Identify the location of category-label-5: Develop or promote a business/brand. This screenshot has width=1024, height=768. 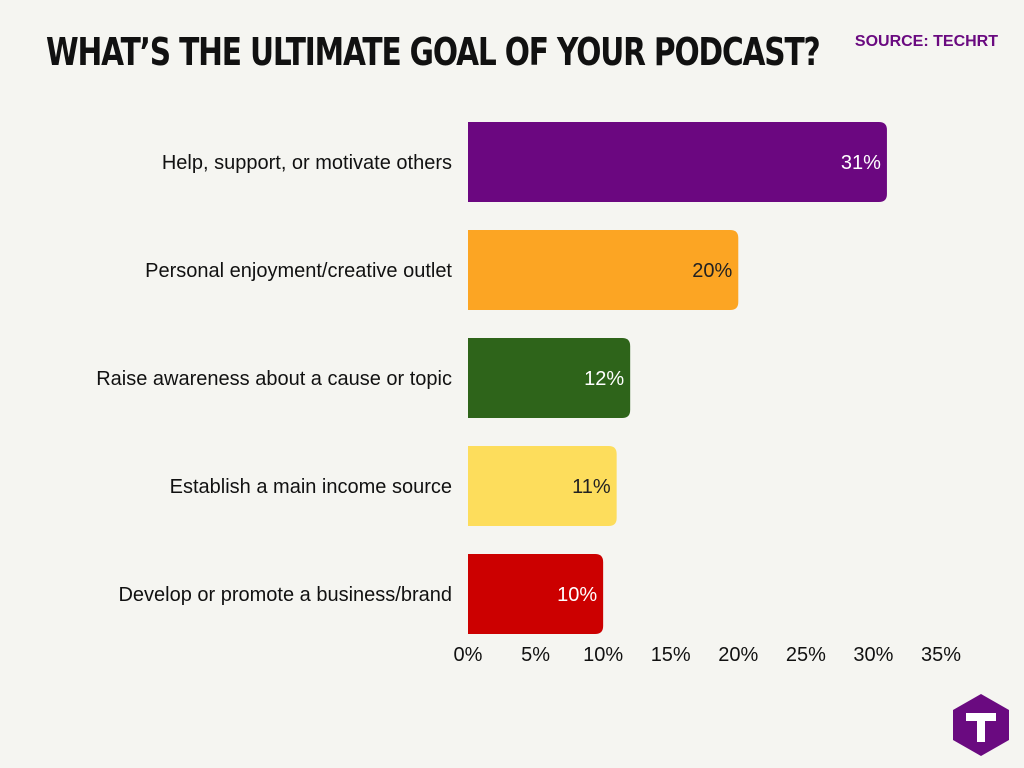
(285, 595).